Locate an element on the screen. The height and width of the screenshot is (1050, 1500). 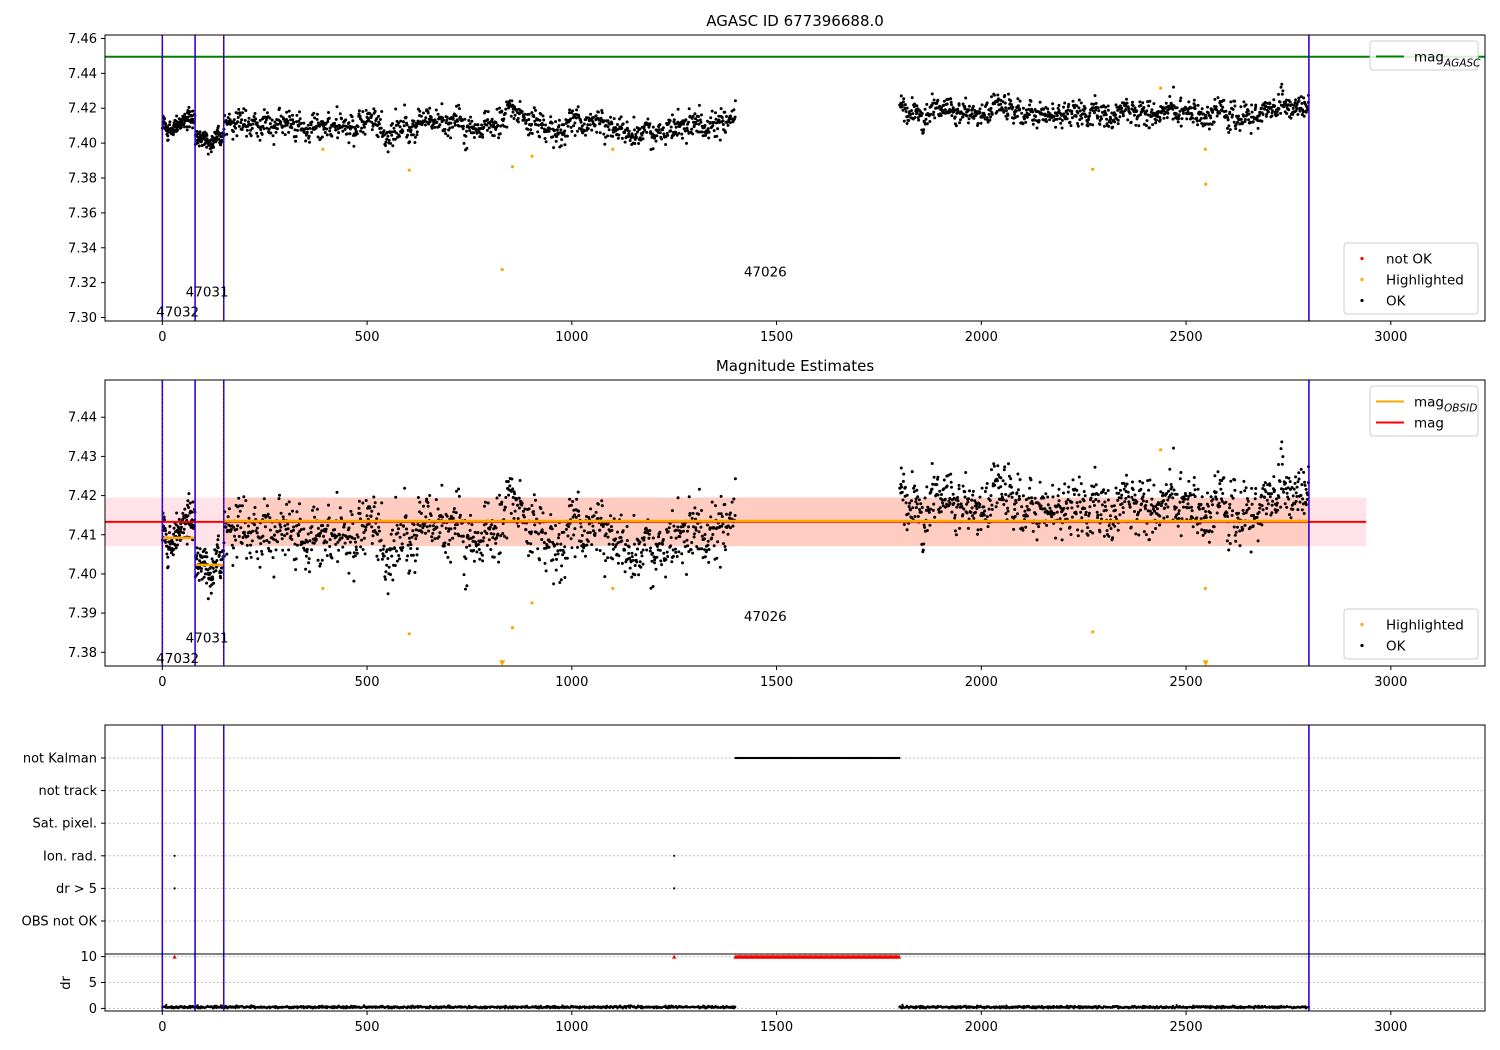
p2-legend-dot-swatch is located at coordinates (1362, 624).